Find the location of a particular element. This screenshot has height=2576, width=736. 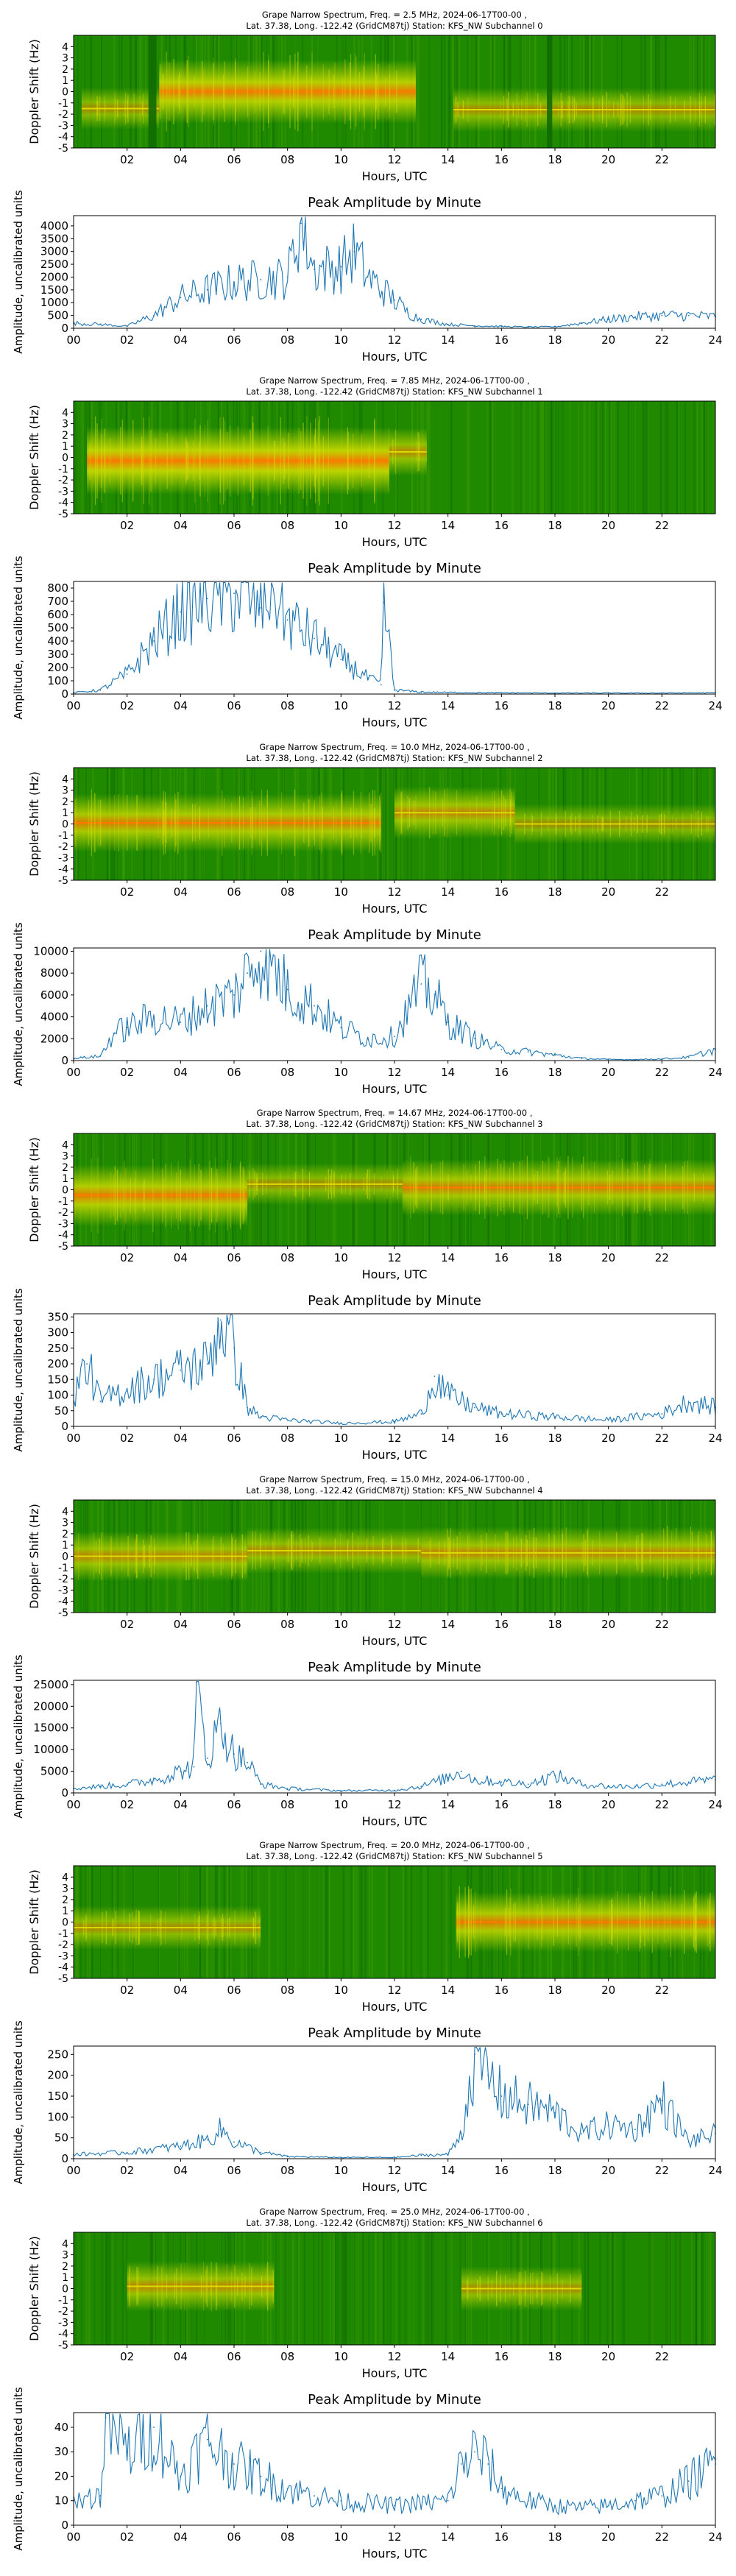

spectrum-x-tick-label: 02 is located at coordinates (127, 1625).